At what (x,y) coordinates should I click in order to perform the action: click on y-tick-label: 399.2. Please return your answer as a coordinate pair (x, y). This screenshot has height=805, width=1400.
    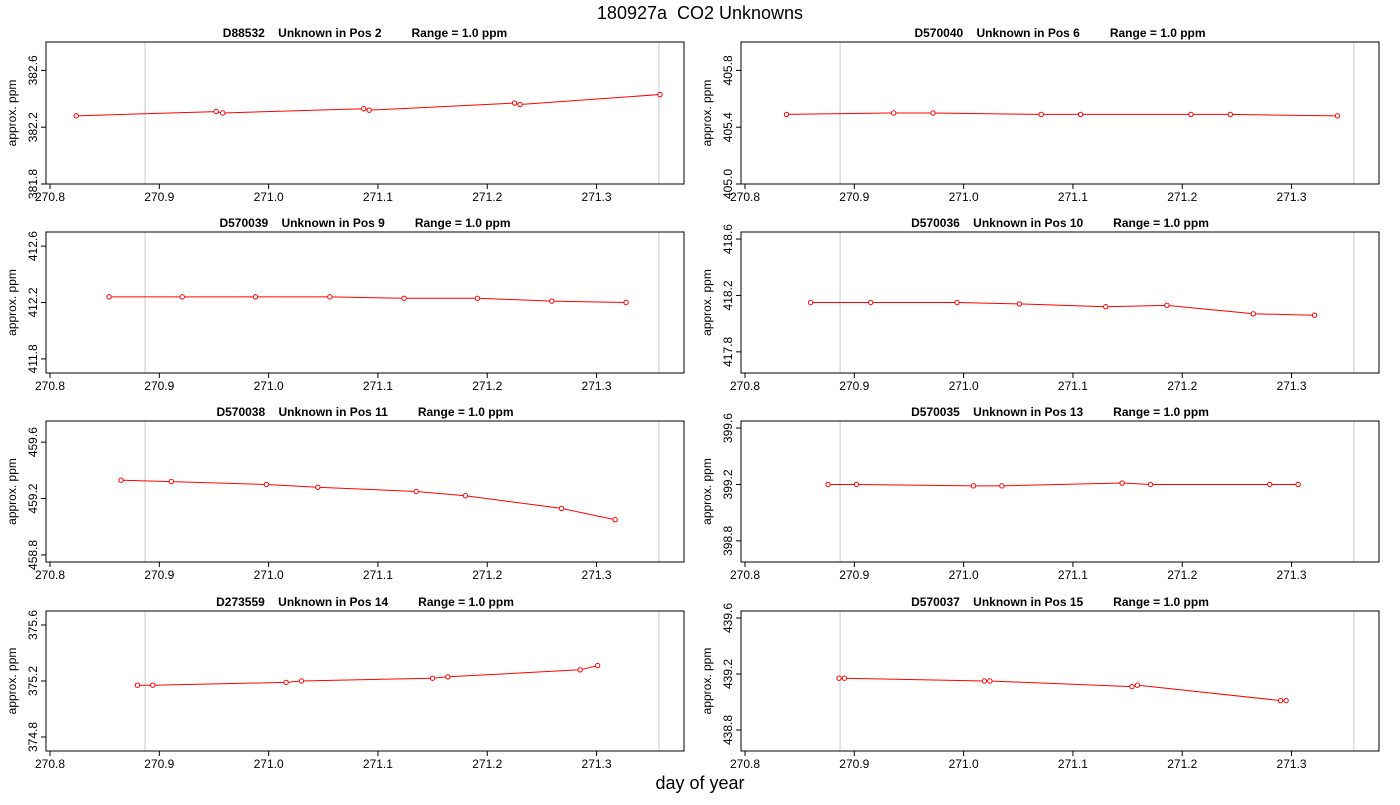
    Looking at the image, I should click on (728, 484).